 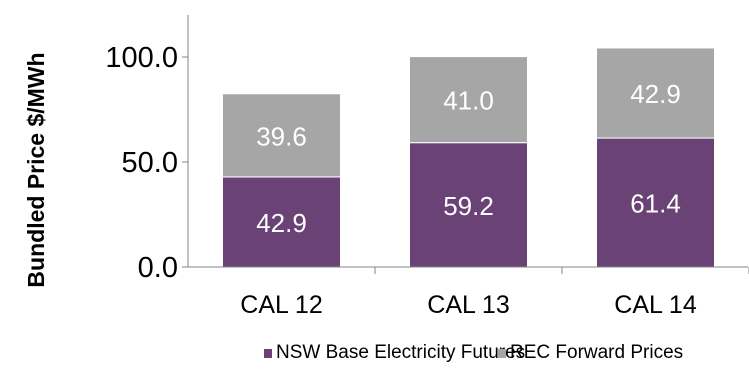 I want to click on y-tick-label: 0.0, so click(x=158, y=268).